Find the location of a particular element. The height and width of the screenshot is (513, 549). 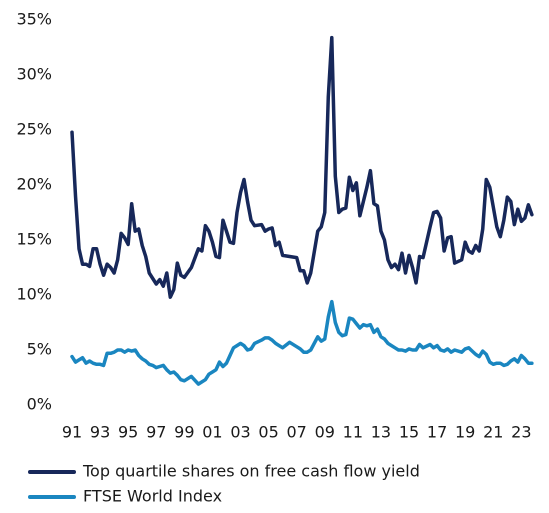

y-tick-label: 35% is located at coordinates (34, 19).